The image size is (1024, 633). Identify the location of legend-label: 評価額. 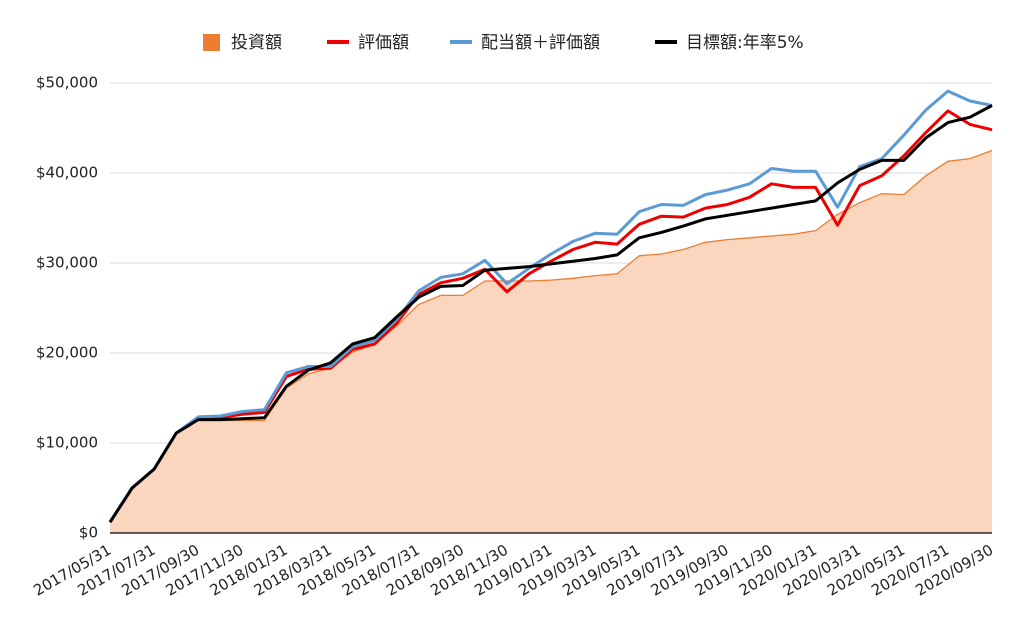
(383, 43).